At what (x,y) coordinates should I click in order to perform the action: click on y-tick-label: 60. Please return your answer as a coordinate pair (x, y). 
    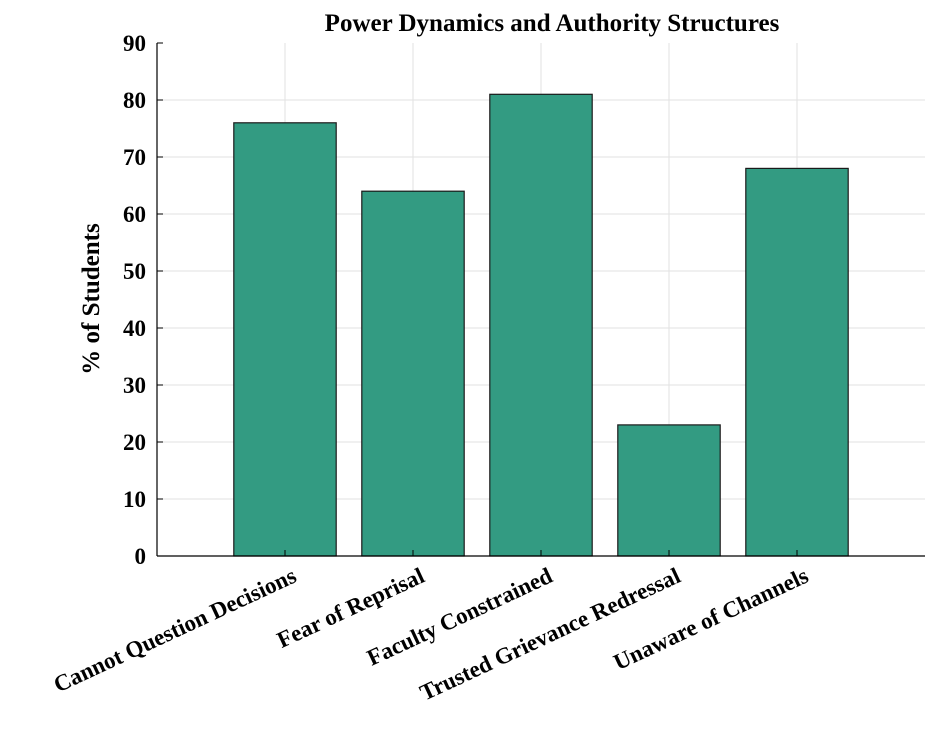
    Looking at the image, I should click on (134, 214).